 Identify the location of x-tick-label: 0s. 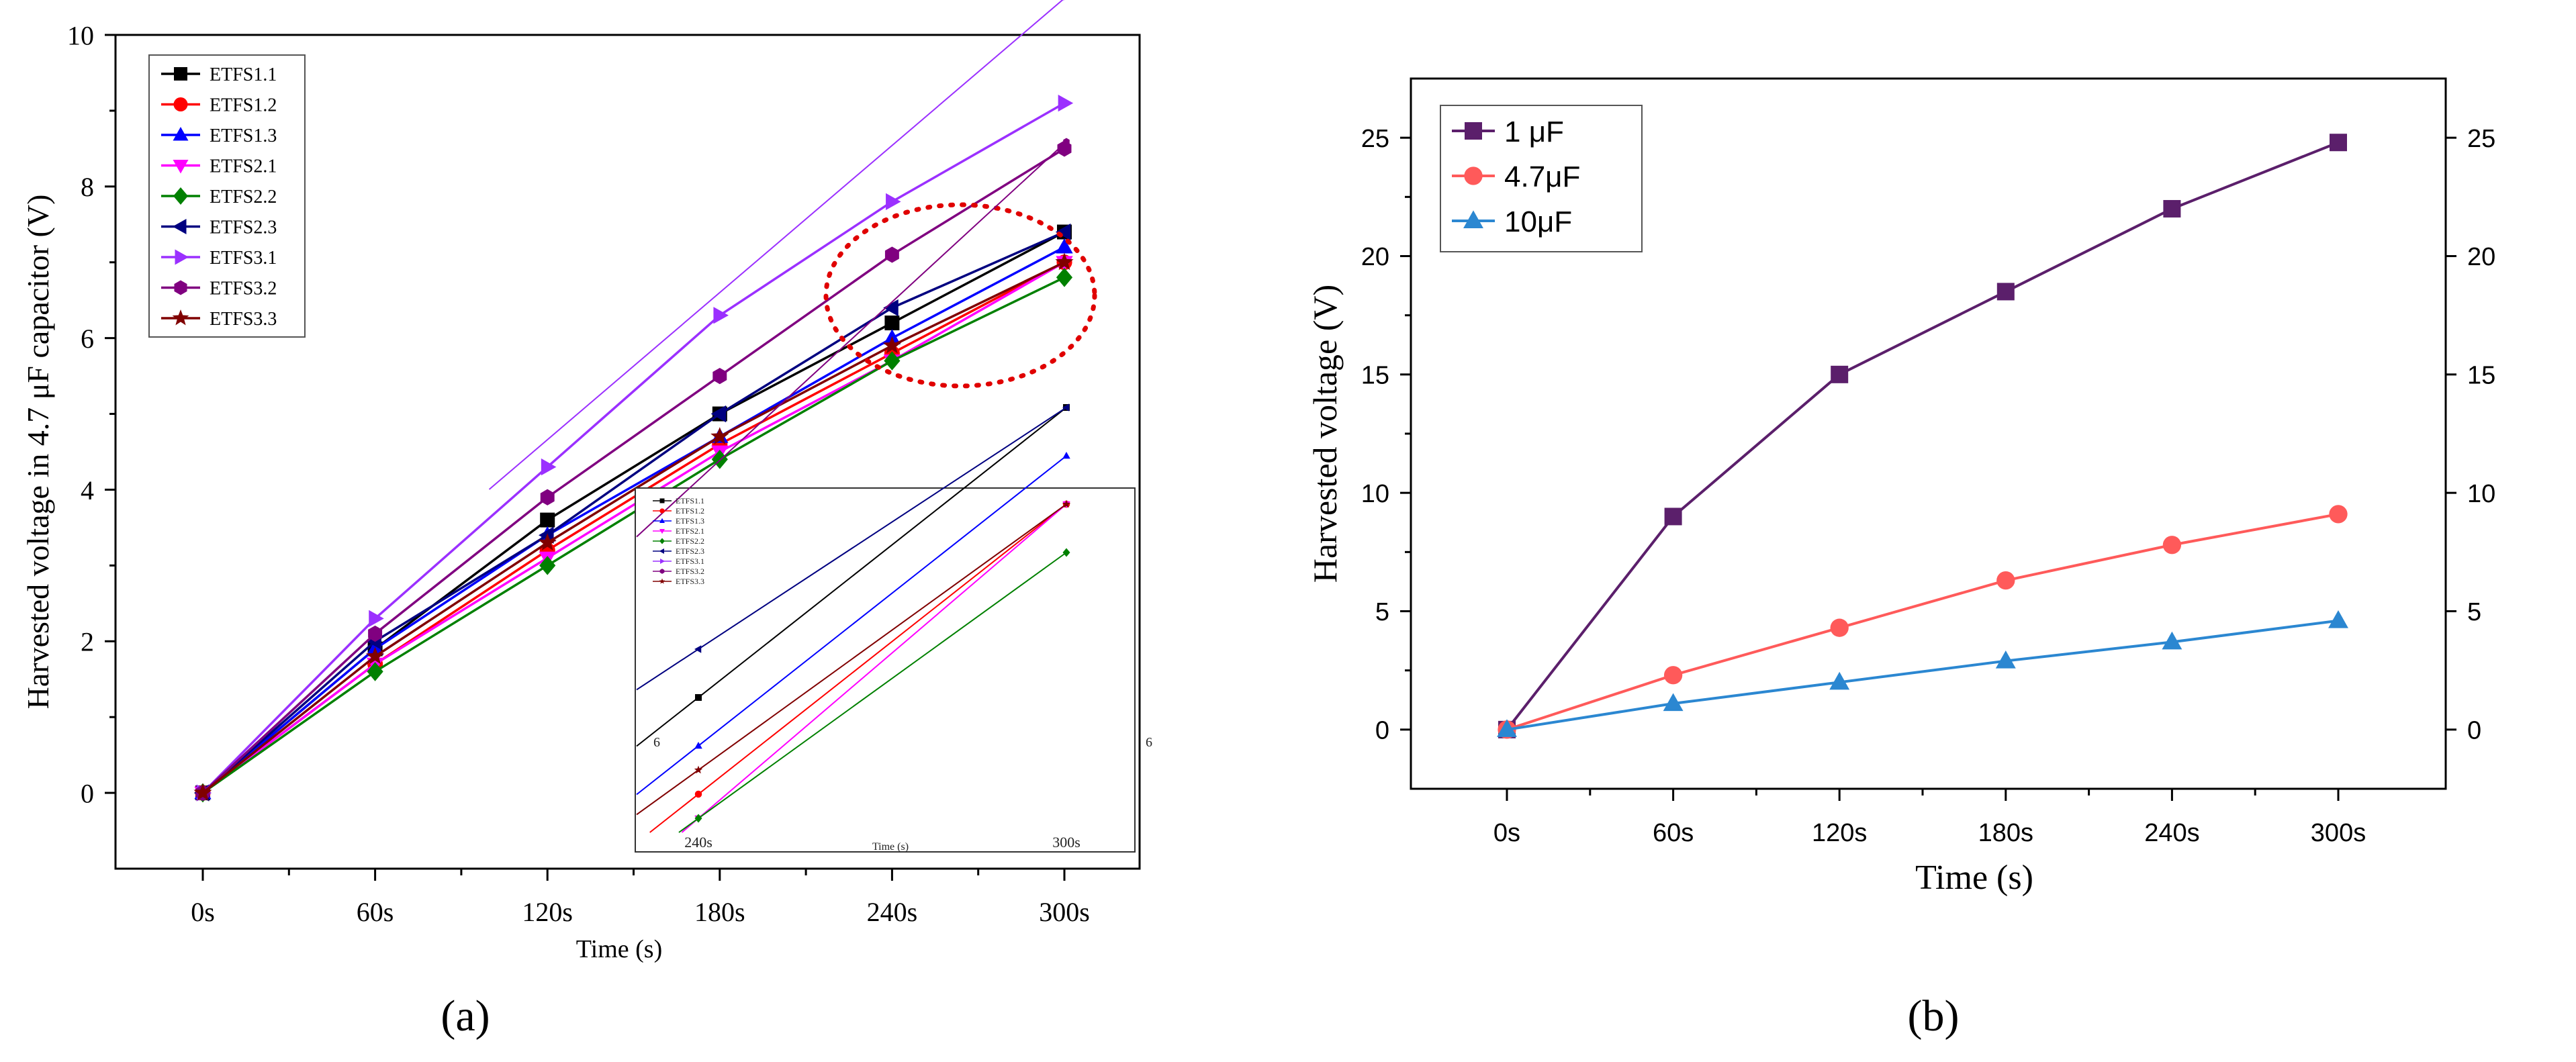
(1506, 833).